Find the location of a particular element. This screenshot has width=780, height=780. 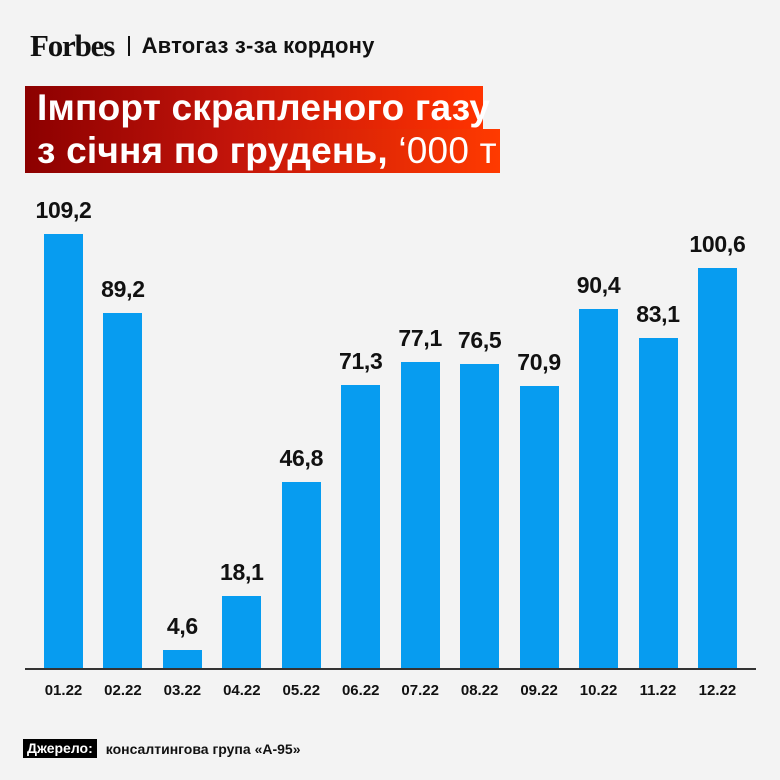

source-text: консалтингова група «А-95» is located at coordinates (203, 748).